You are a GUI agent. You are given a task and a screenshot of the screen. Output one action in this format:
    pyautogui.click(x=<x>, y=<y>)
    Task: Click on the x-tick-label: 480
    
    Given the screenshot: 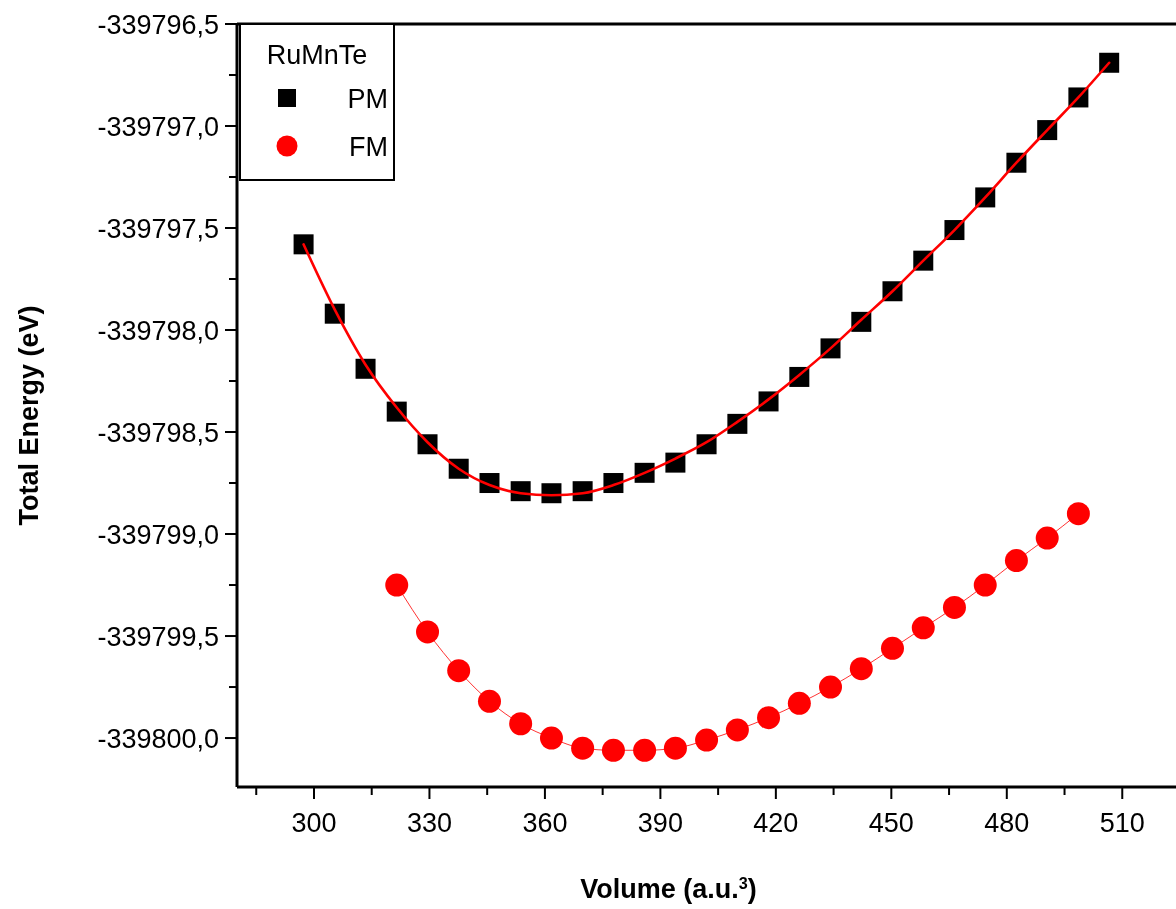 What is the action you would take?
    pyautogui.click(x=1007, y=823)
    